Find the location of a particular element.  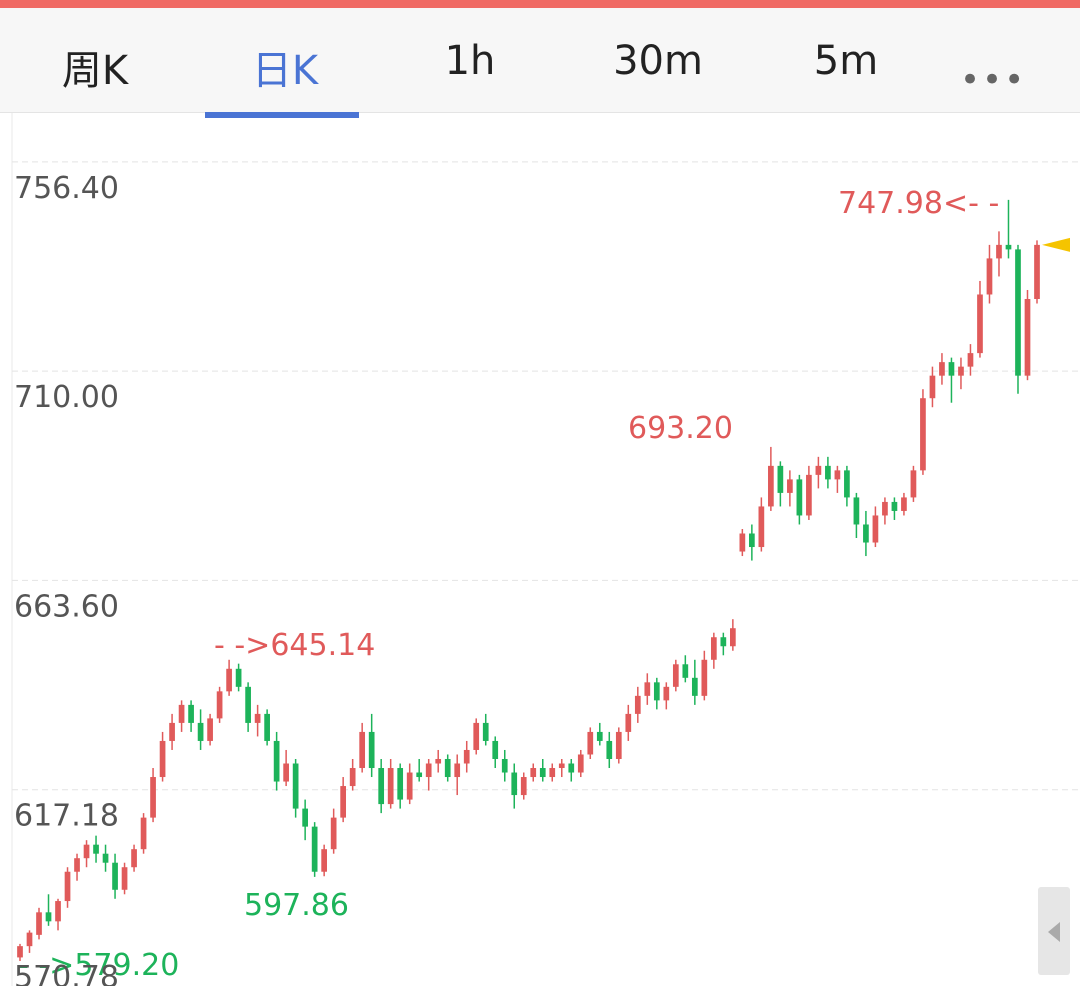

y-tick-label: 663.60 is located at coordinates (66, 606).